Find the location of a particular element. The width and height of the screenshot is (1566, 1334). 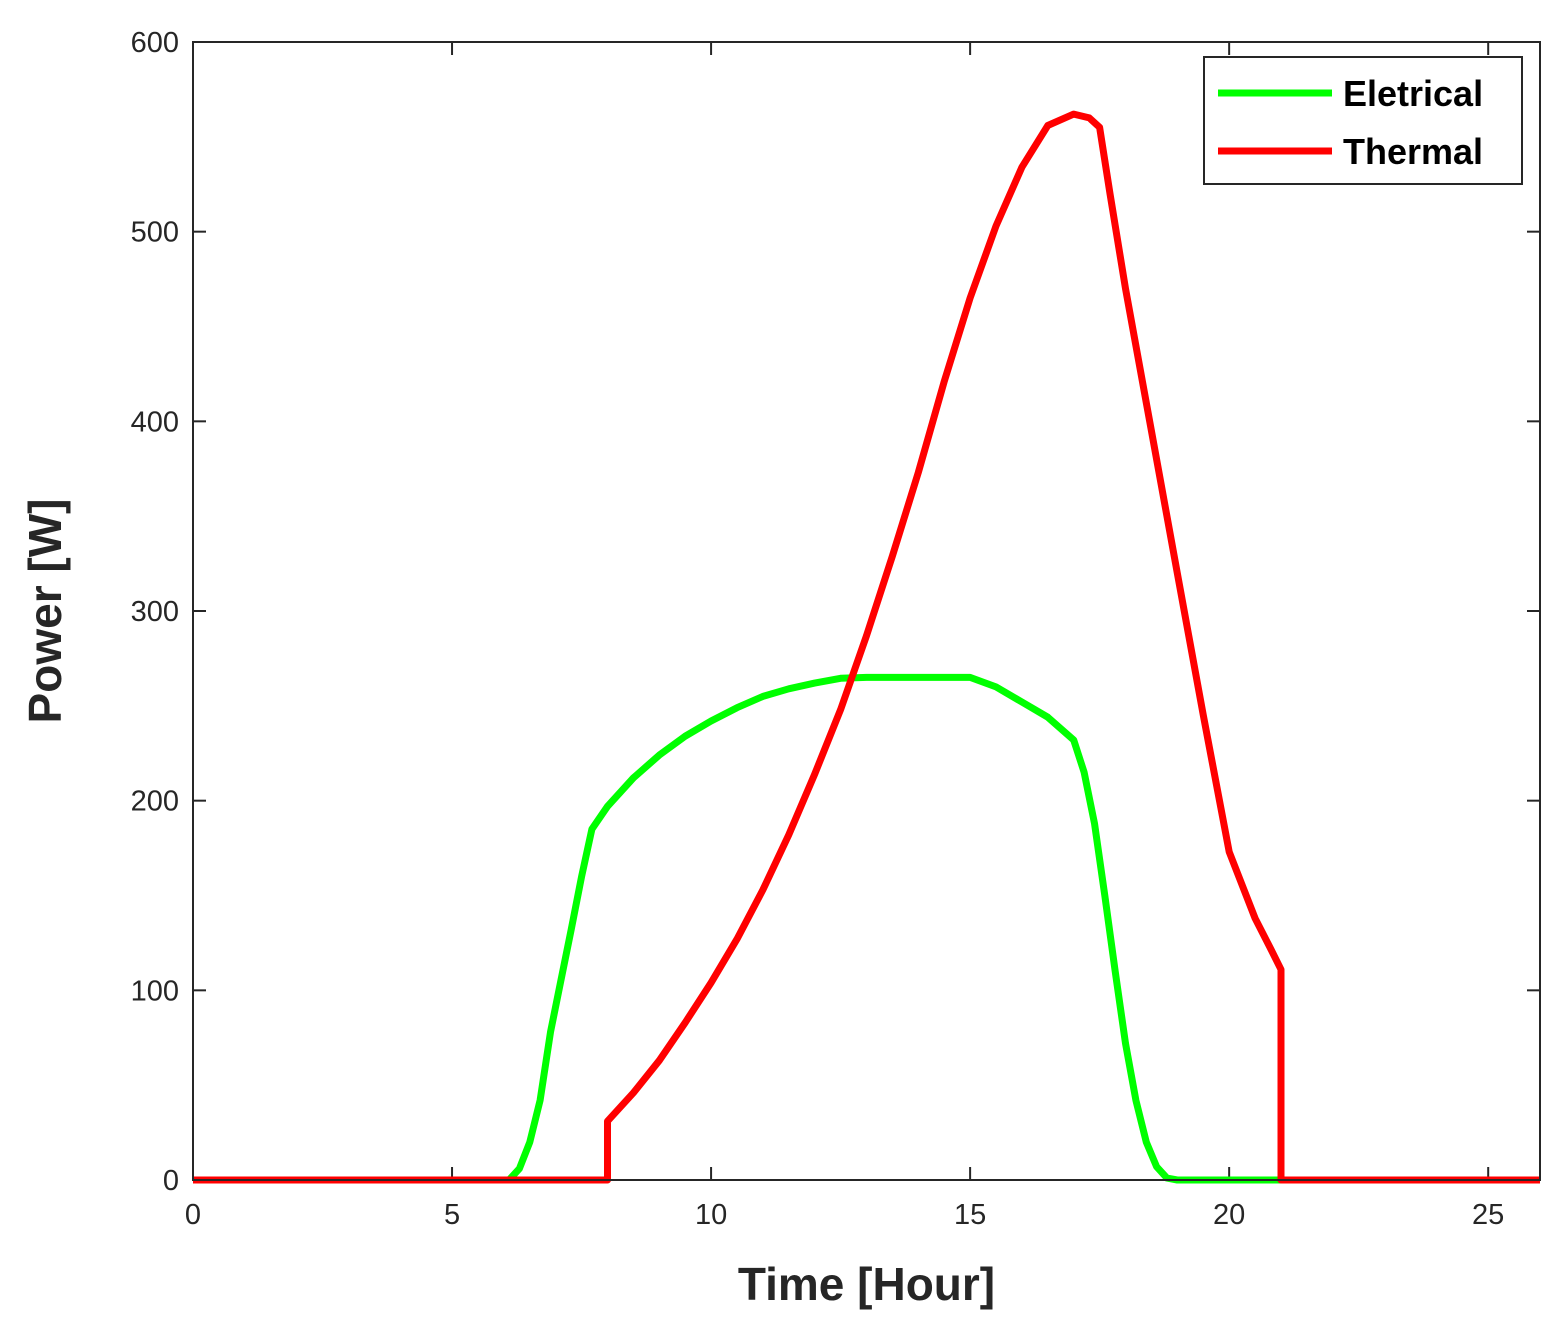

x-tick-label: 20 is located at coordinates (1229, 1215).